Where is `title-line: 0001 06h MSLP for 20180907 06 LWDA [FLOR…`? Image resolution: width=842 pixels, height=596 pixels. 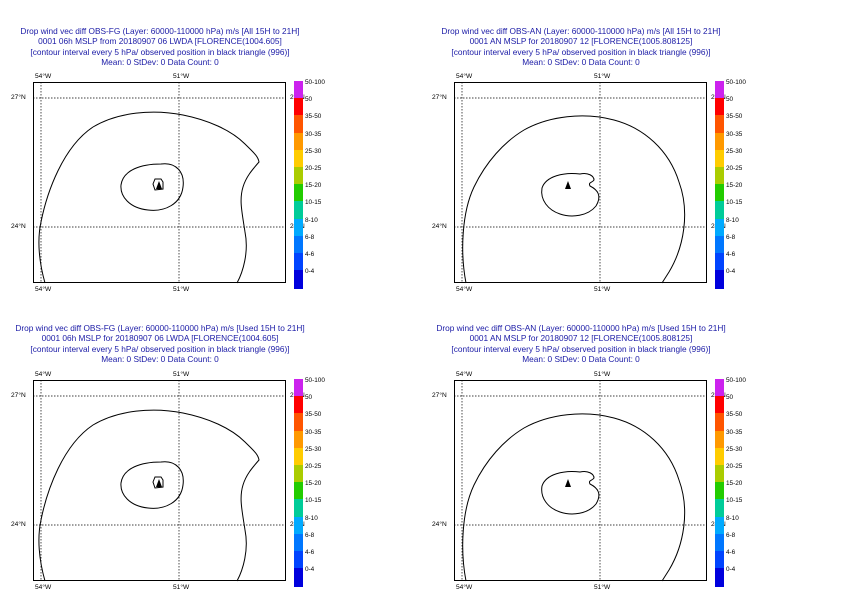 title-line: 0001 06h MSLP for 20180907 06 LWDA [FLOR… is located at coordinates (160, 338).